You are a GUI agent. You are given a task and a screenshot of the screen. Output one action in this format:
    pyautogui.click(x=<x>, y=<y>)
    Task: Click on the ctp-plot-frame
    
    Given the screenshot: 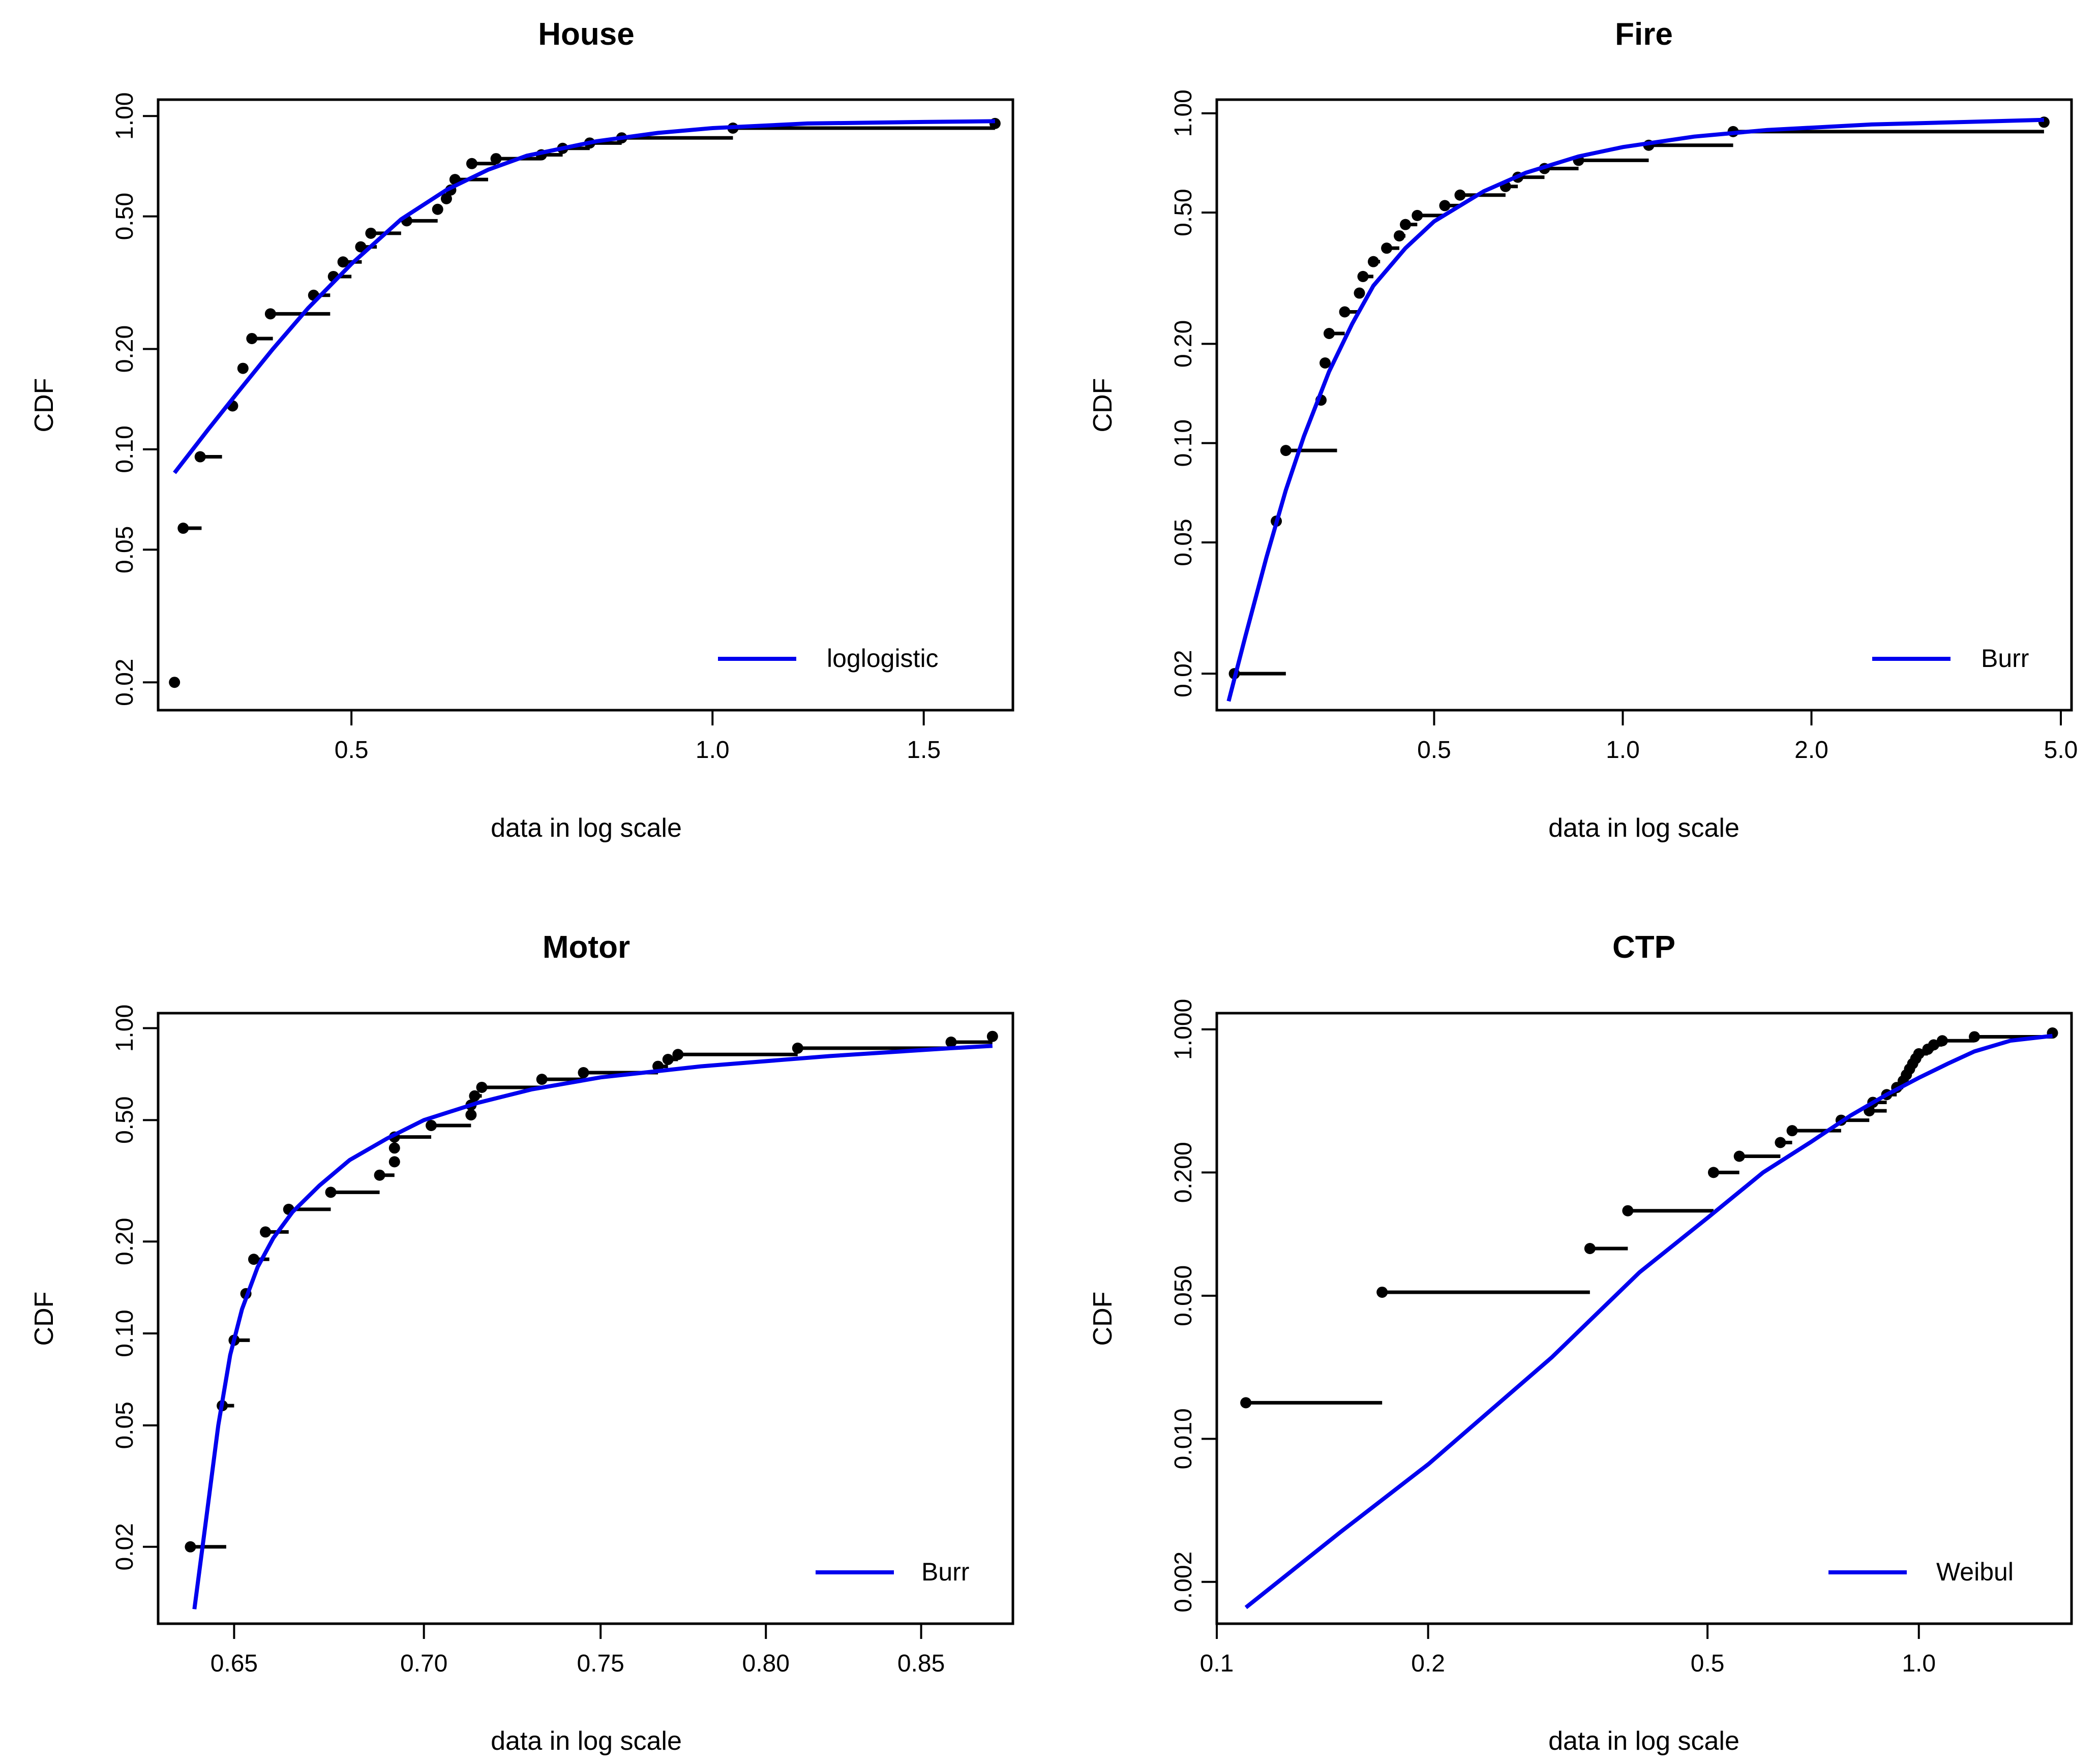 What is the action you would take?
    pyautogui.click(x=1644, y=1318)
    